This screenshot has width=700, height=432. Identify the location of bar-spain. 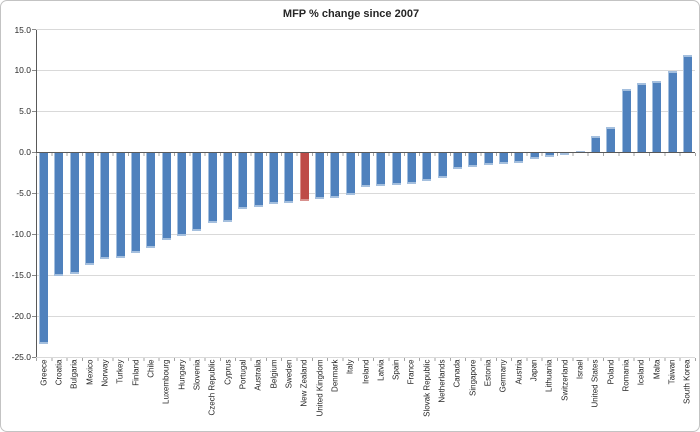
(396, 168).